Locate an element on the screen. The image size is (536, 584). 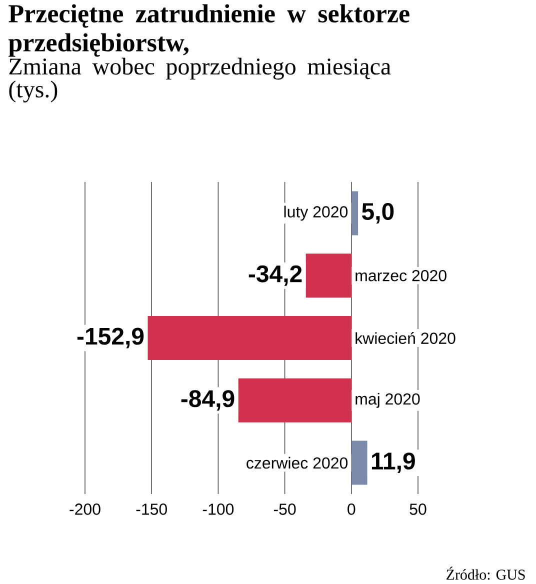
y-tick-label: luty 2020 is located at coordinates (316, 213).